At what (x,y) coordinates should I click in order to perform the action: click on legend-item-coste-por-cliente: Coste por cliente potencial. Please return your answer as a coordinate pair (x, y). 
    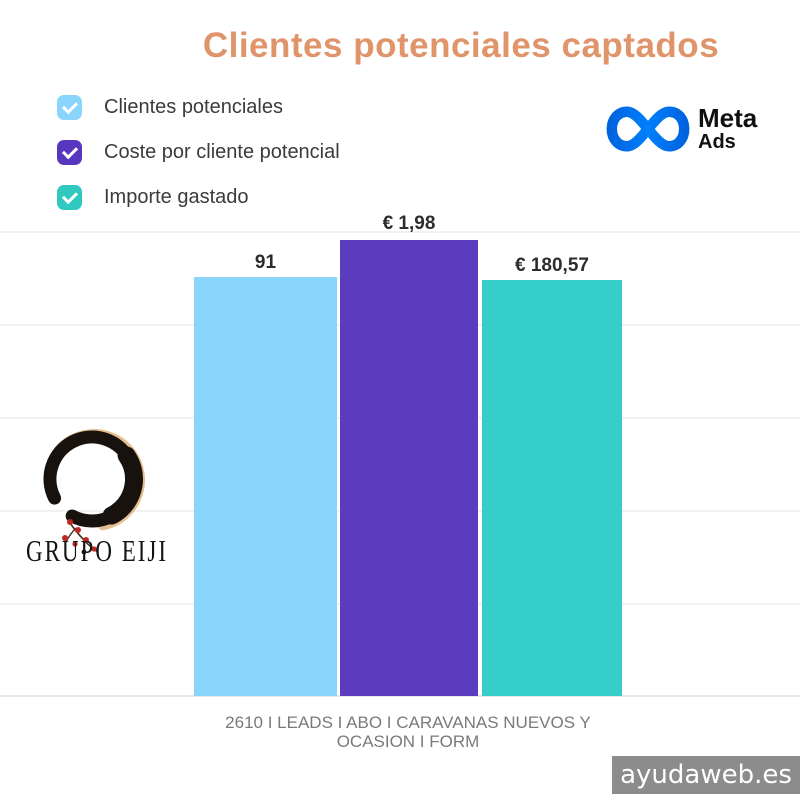
    Looking at the image, I should click on (198, 152).